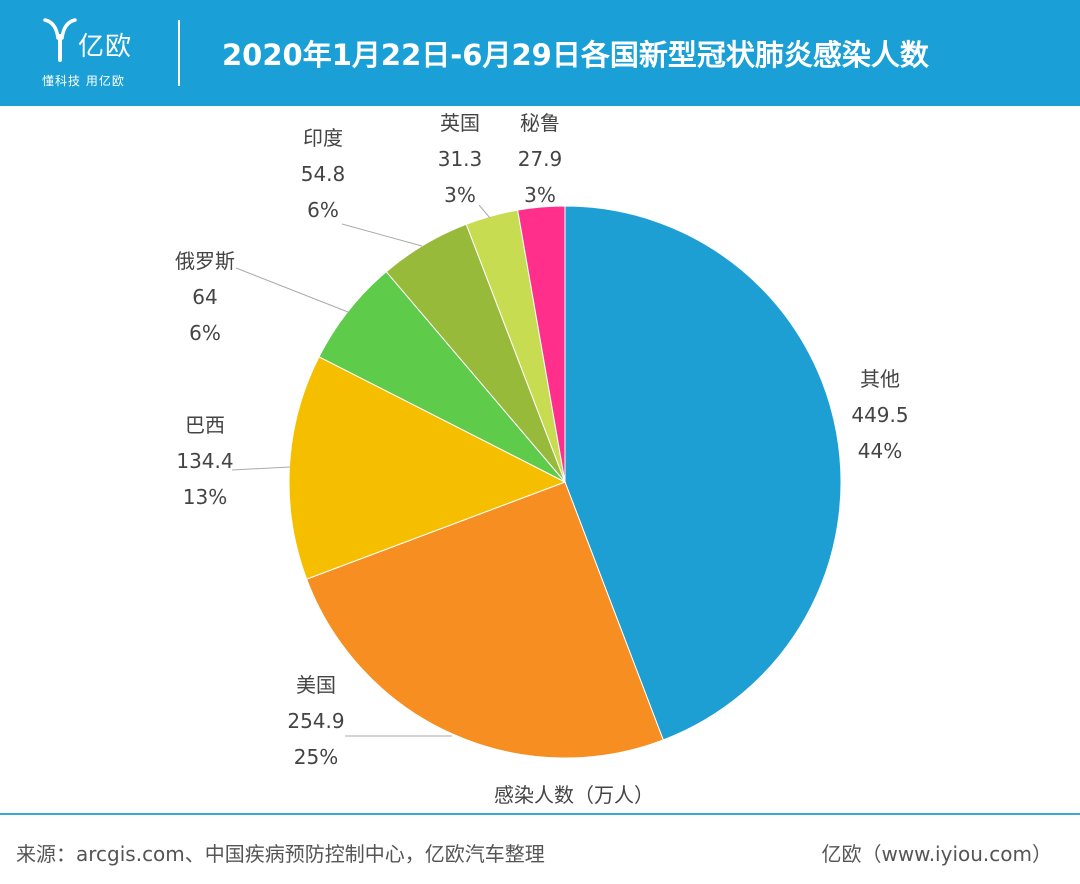  What do you see at coordinates (205, 497) in the screenshot?
I see `slice-percent-label-3: 13%` at bounding box center [205, 497].